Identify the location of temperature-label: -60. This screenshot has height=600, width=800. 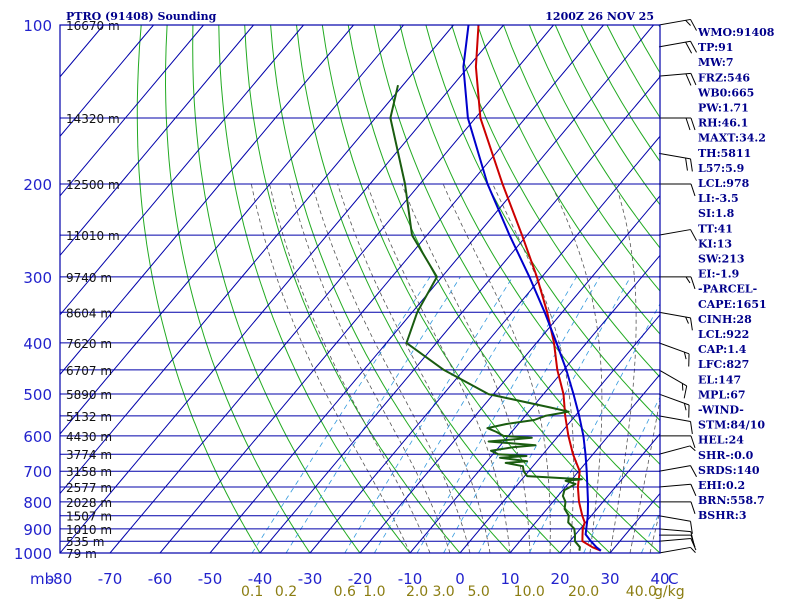
(160, 579).